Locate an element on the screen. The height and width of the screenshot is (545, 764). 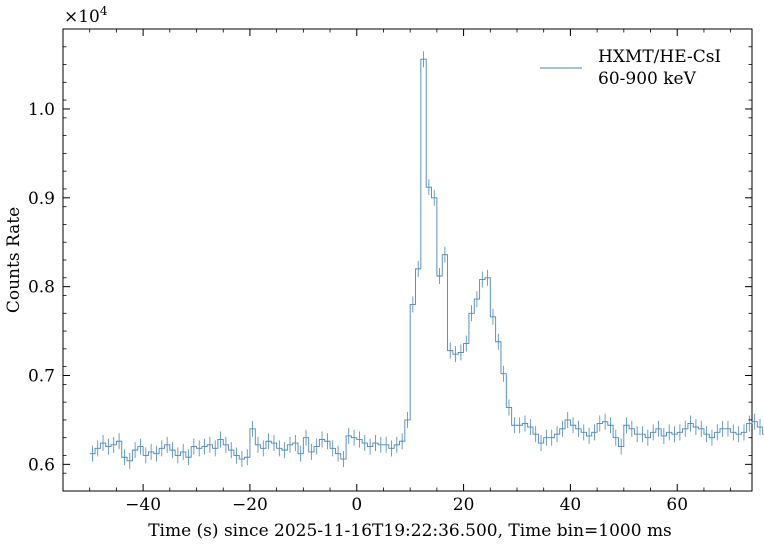
legend-label-line2: 60-900 keV is located at coordinates (647, 79).